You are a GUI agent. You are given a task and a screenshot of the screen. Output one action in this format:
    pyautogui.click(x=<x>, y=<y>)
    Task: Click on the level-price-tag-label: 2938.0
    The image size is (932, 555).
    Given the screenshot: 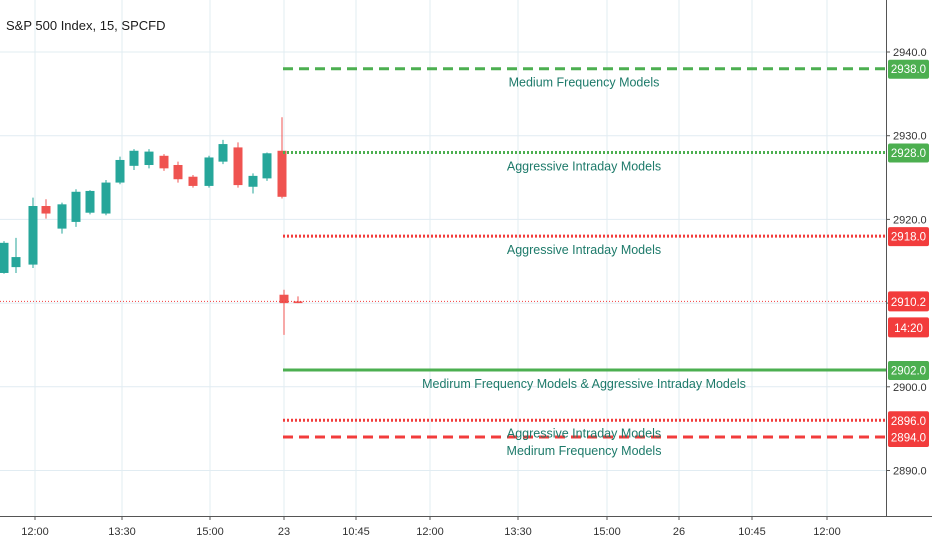 What is the action you would take?
    pyautogui.click(x=908, y=70)
    